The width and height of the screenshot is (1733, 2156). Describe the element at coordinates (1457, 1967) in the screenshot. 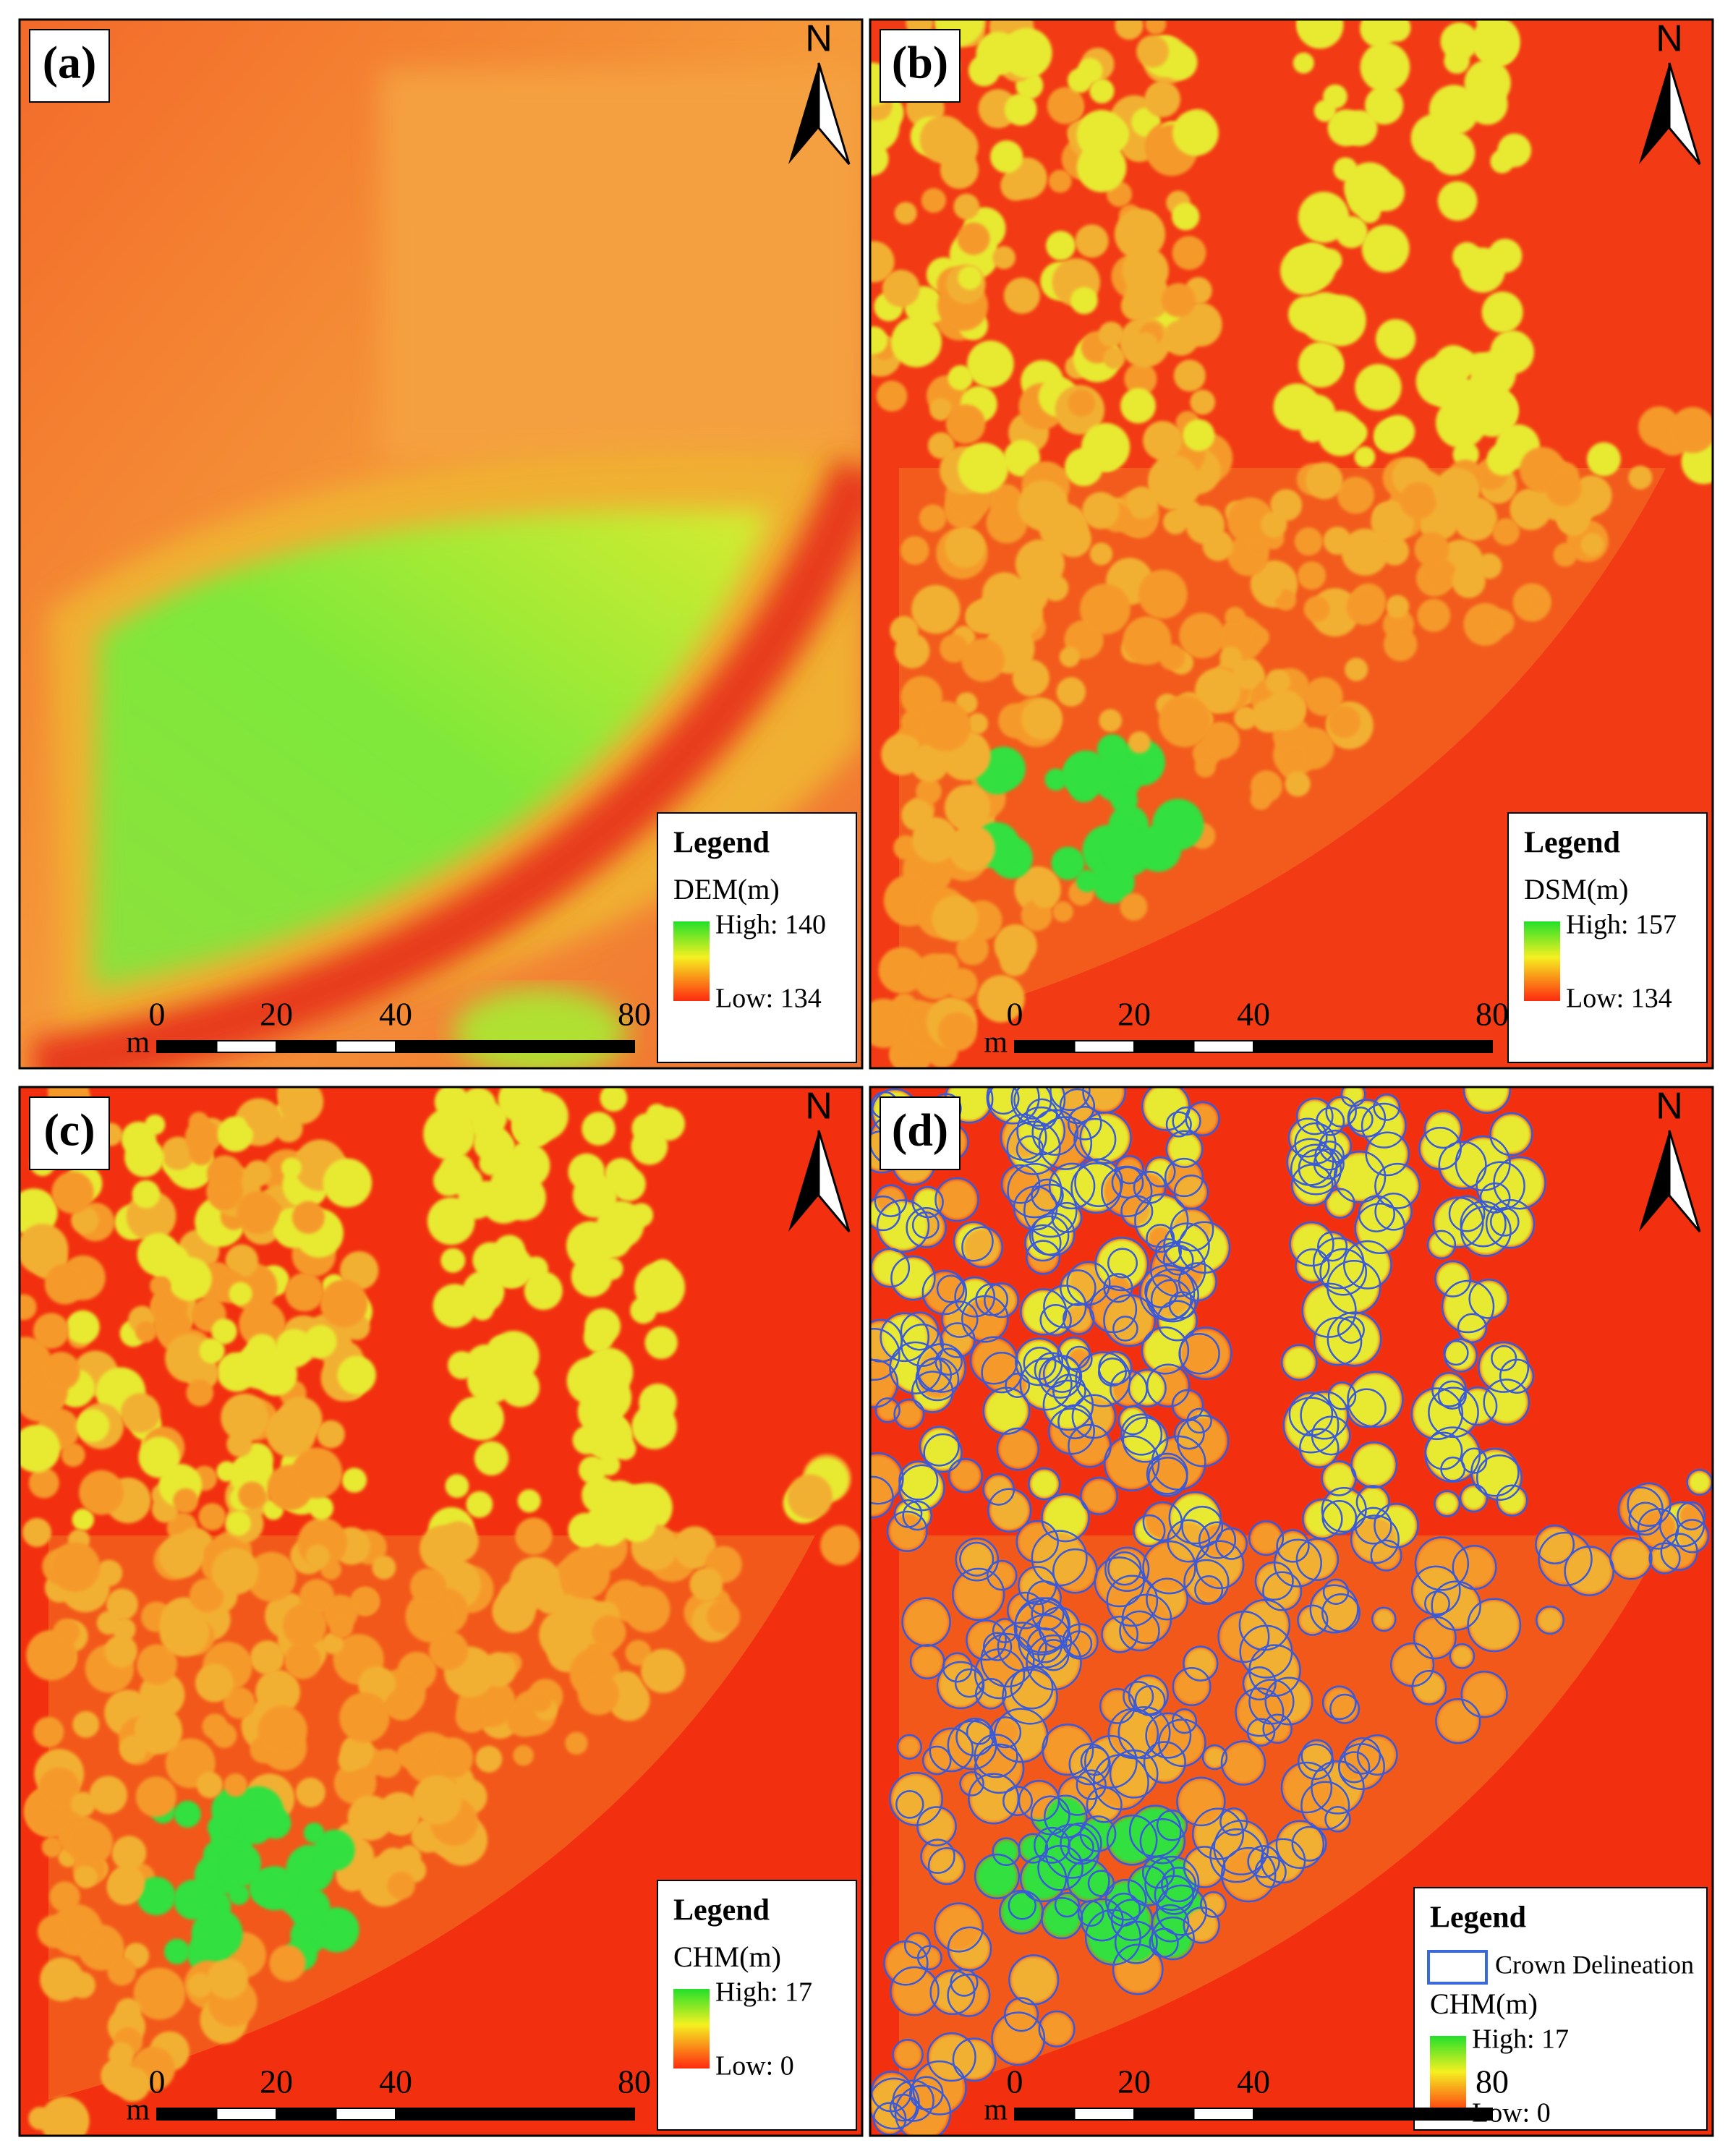

I see `legend-item-swatch` at that location.